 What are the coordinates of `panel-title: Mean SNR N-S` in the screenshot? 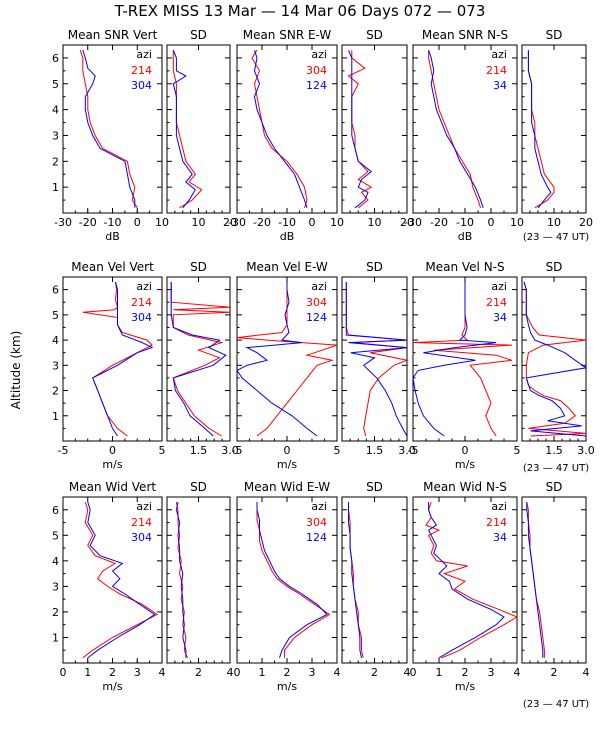 It's located at (465, 35).